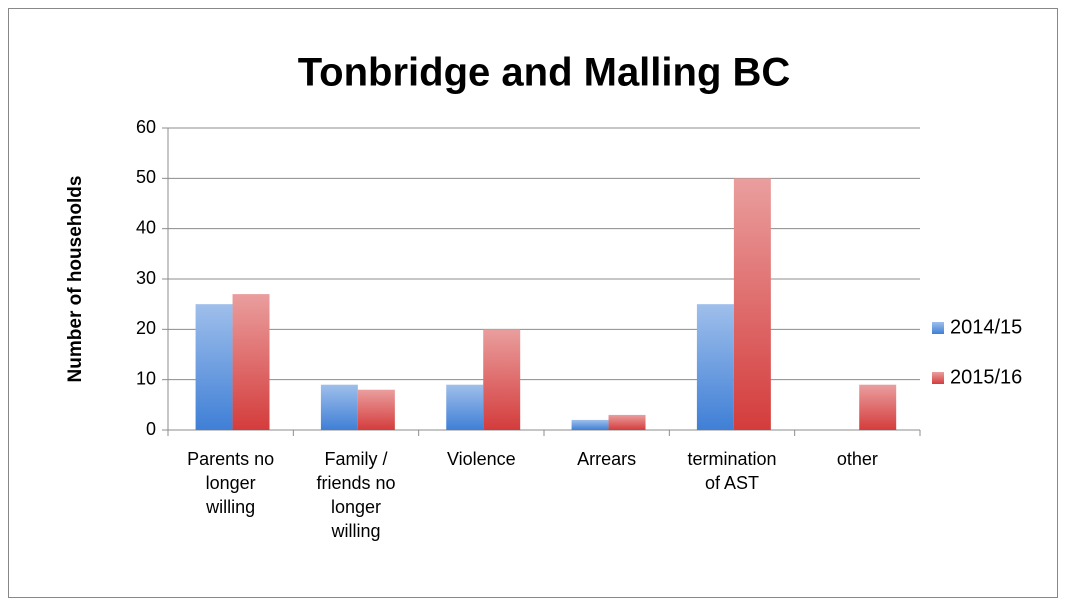 The width and height of the screenshot is (1066, 607). I want to click on y-tick-label: 10, so click(146, 378).